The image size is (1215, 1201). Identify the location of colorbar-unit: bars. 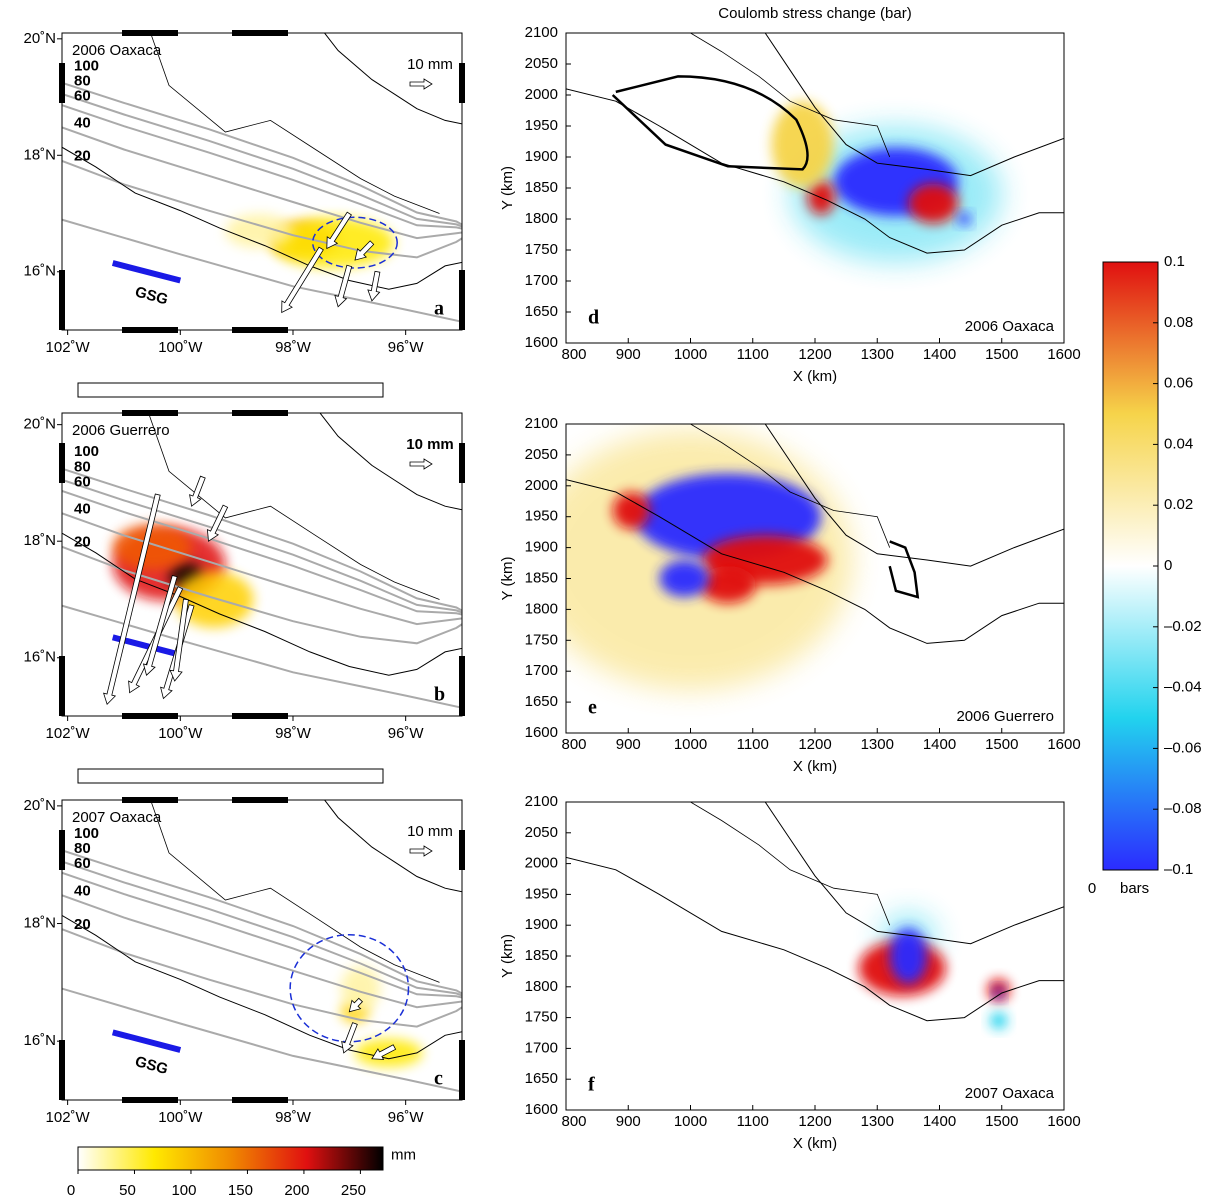
(1134, 888).